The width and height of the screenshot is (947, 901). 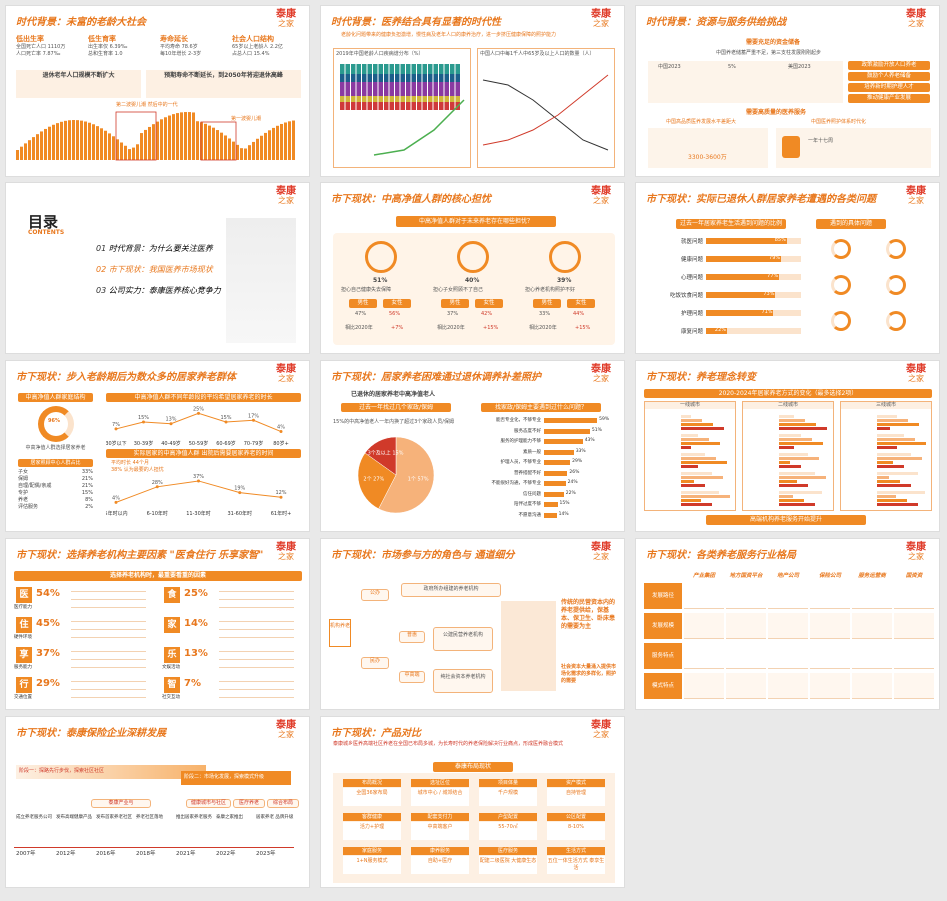 What do you see at coordinates (48, 623) in the screenshot?
I see `factor-pct: 45%` at bounding box center [48, 623].